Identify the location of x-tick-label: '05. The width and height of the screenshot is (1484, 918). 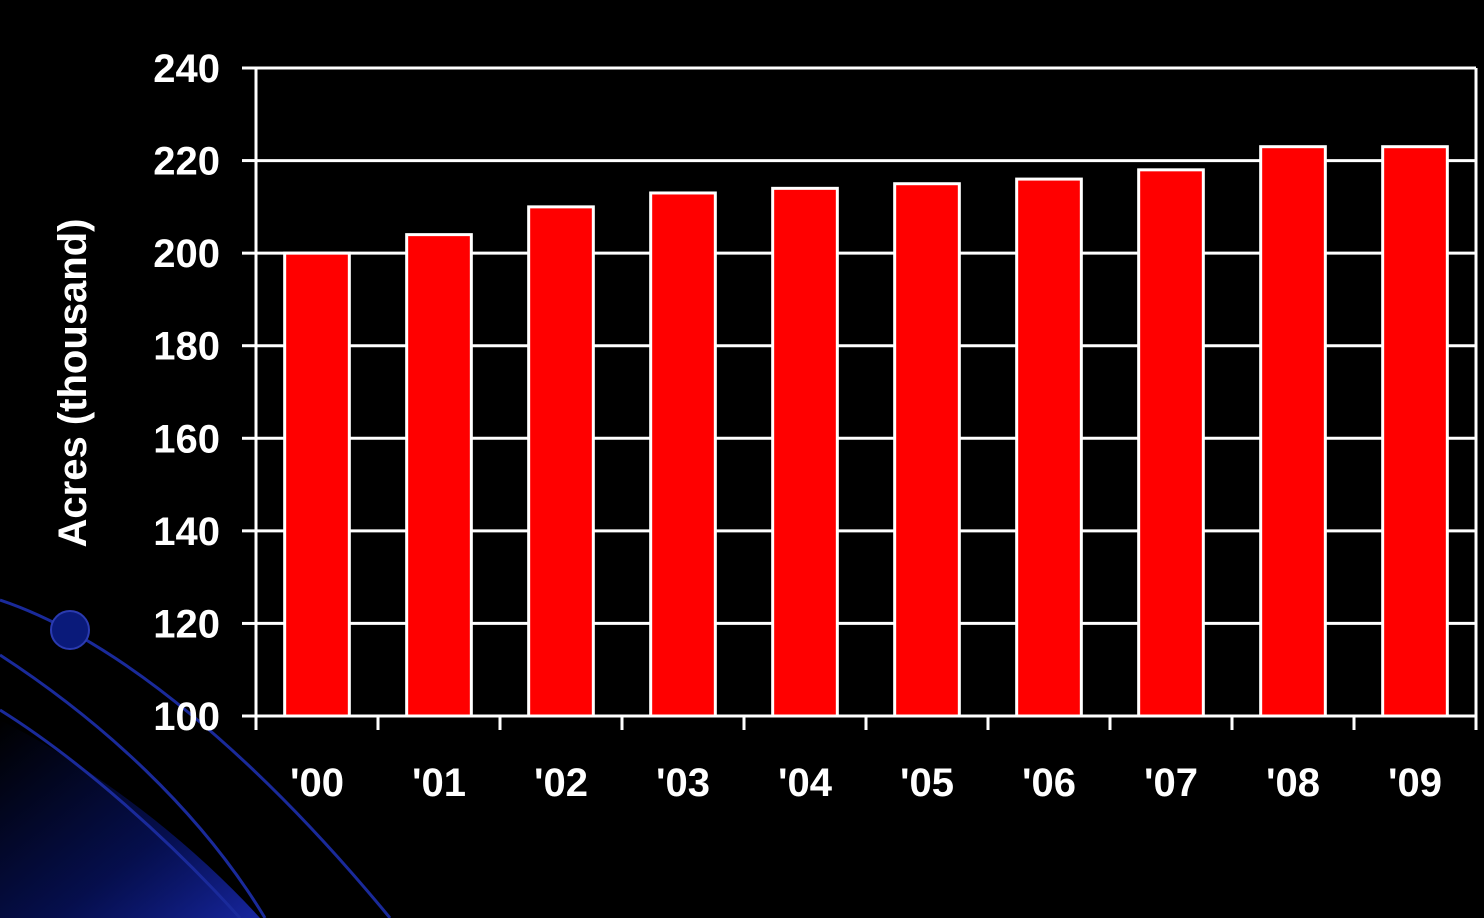
(927, 783).